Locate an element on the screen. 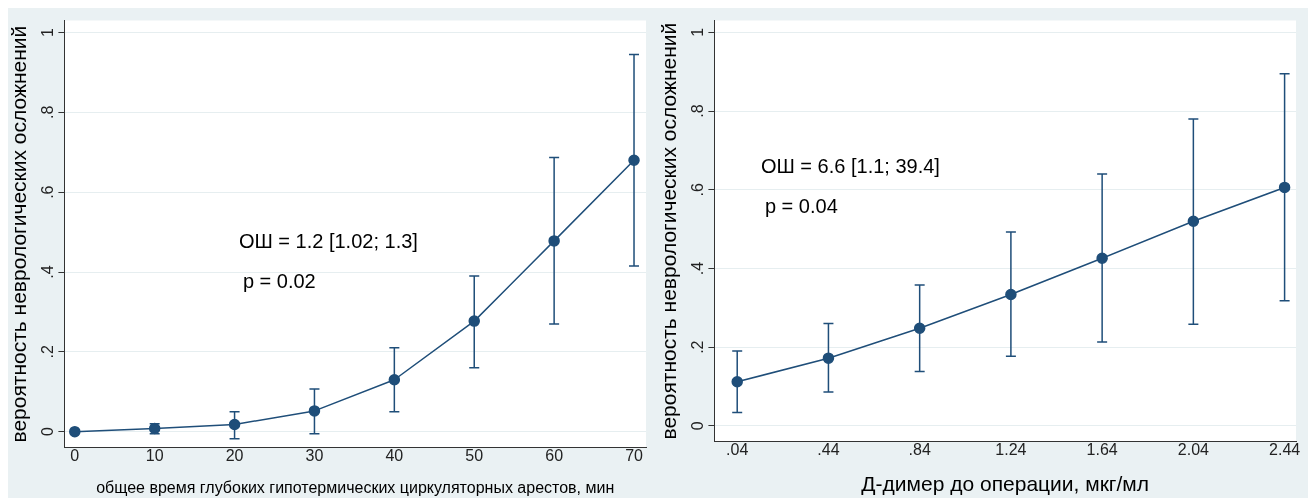  annotation: p = 0.02 is located at coordinates (279, 281).